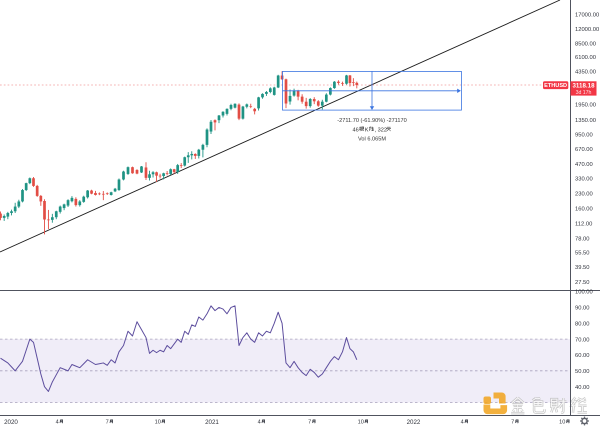  I want to click on svg-text: 3118.18, so click(583, 86).